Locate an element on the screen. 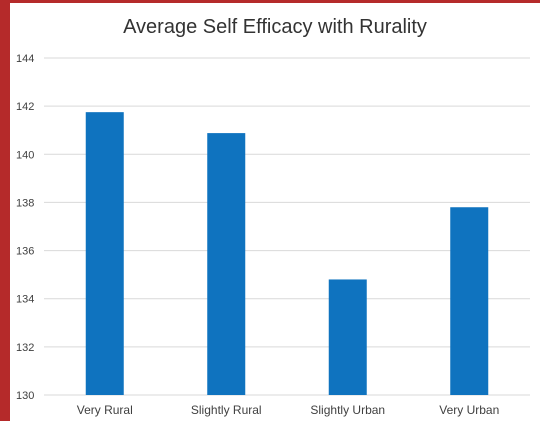 The height and width of the screenshot is (421, 540). x-tick-label-slightly-rural: Slightly Rural is located at coordinates (226, 410).